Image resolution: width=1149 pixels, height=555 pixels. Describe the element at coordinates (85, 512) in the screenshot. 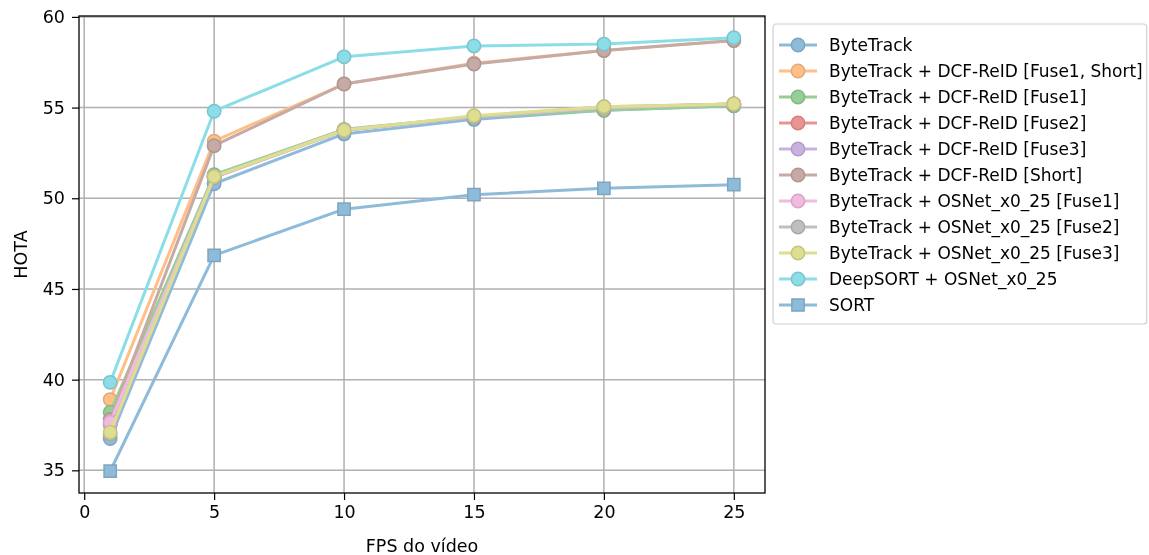

I see `x-tick-label: 0` at that location.